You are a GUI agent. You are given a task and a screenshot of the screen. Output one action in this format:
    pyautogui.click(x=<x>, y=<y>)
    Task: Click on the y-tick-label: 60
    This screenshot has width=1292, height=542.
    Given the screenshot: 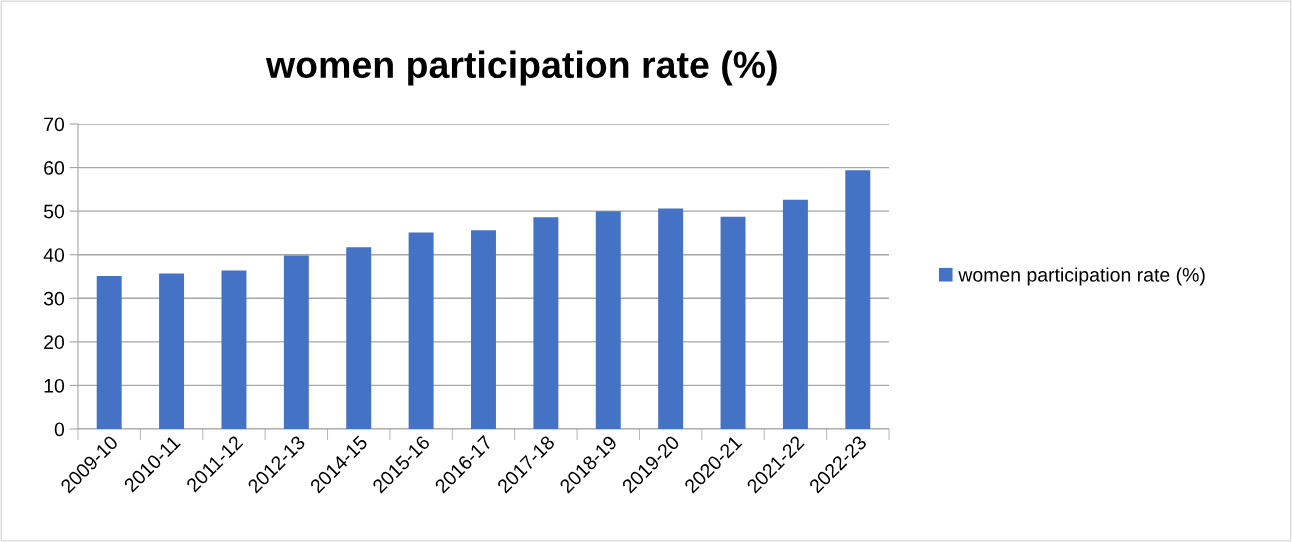 What is the action you would take?
    pyautogui.click(x=54, y=168)
    